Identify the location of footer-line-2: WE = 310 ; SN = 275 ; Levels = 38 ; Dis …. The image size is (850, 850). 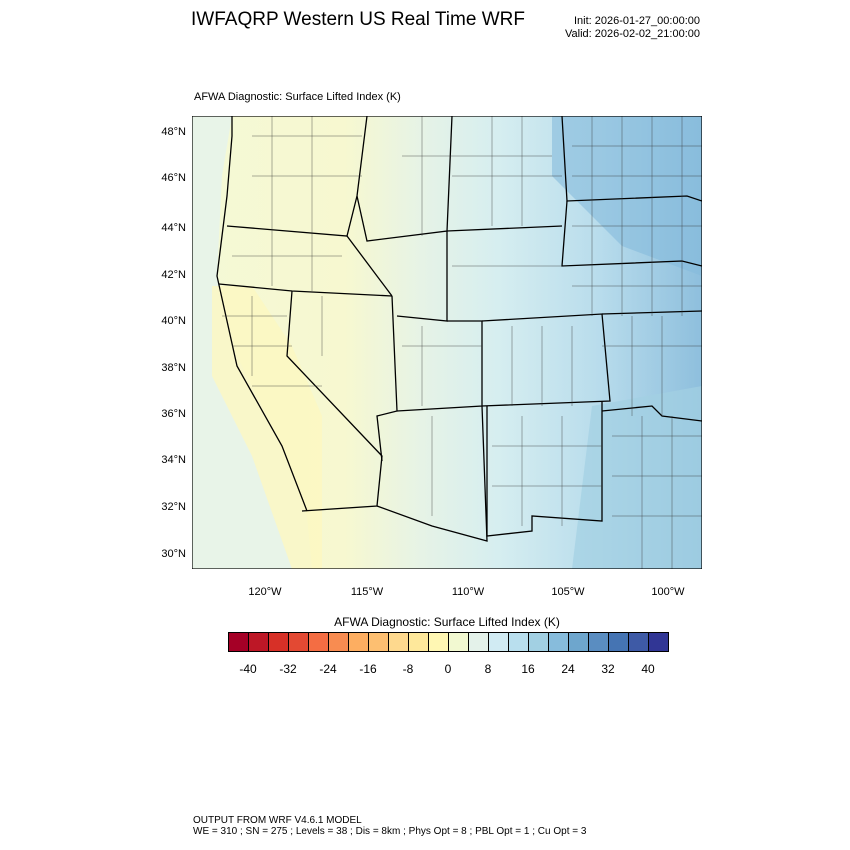
(390, 831).